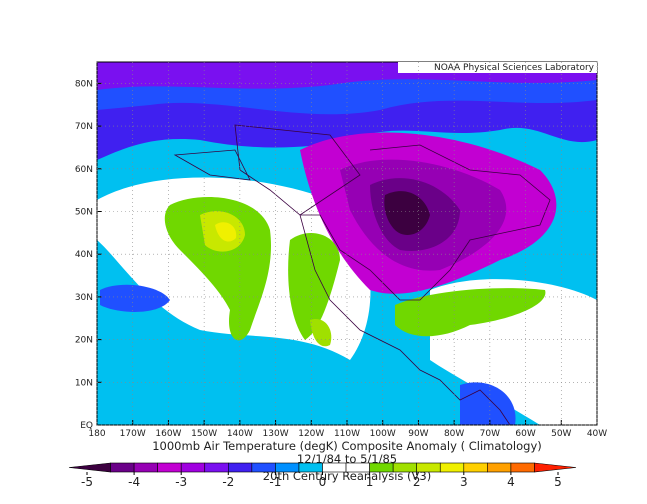 The image size is (647, 504). What do you see at coordinates (204, 434) in the screenshot?
I see `lon-label: 150W` at bounding box center [204, 434].